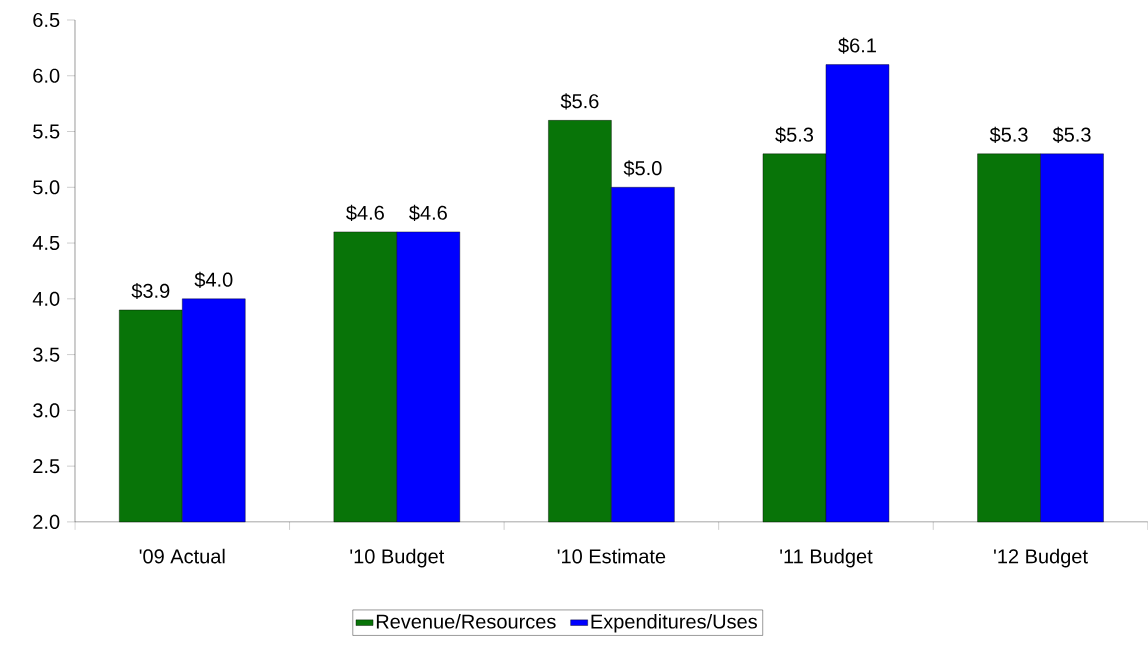 Image resolution: width=1148 pixels, height=660 pixels. I want to click on x-tick-label: '11 Budget, so click(826, 558).